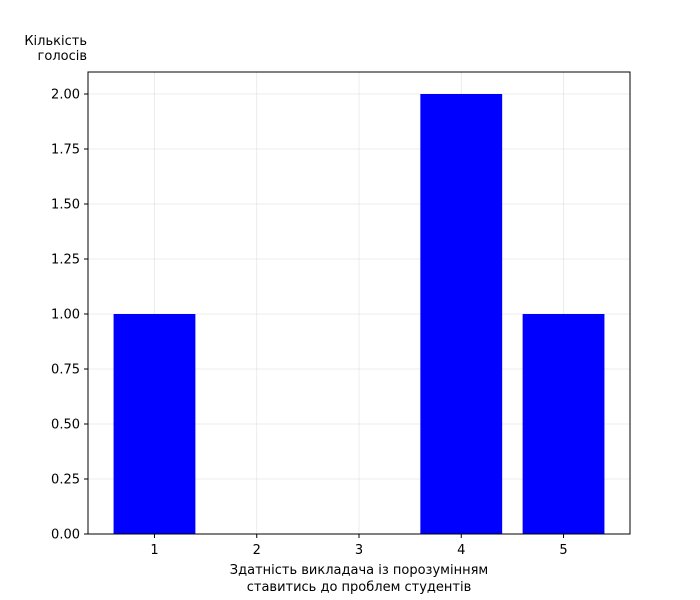 This screenshot has height=600, width=700. What do you see at coordinates (65, 315) in the screenshot?
I see `y-tick-label: 1.00` at bounding box center [65, 315].